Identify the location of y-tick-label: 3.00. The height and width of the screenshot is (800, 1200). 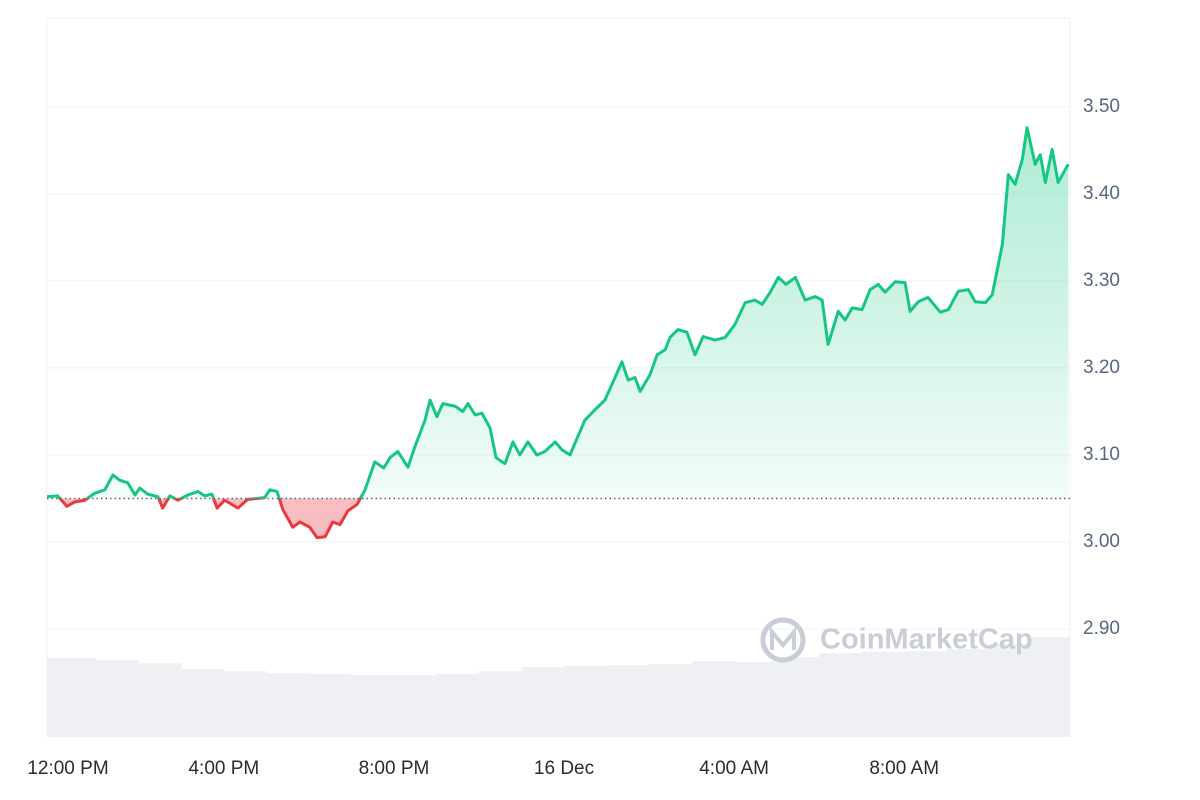
(1101, 541).